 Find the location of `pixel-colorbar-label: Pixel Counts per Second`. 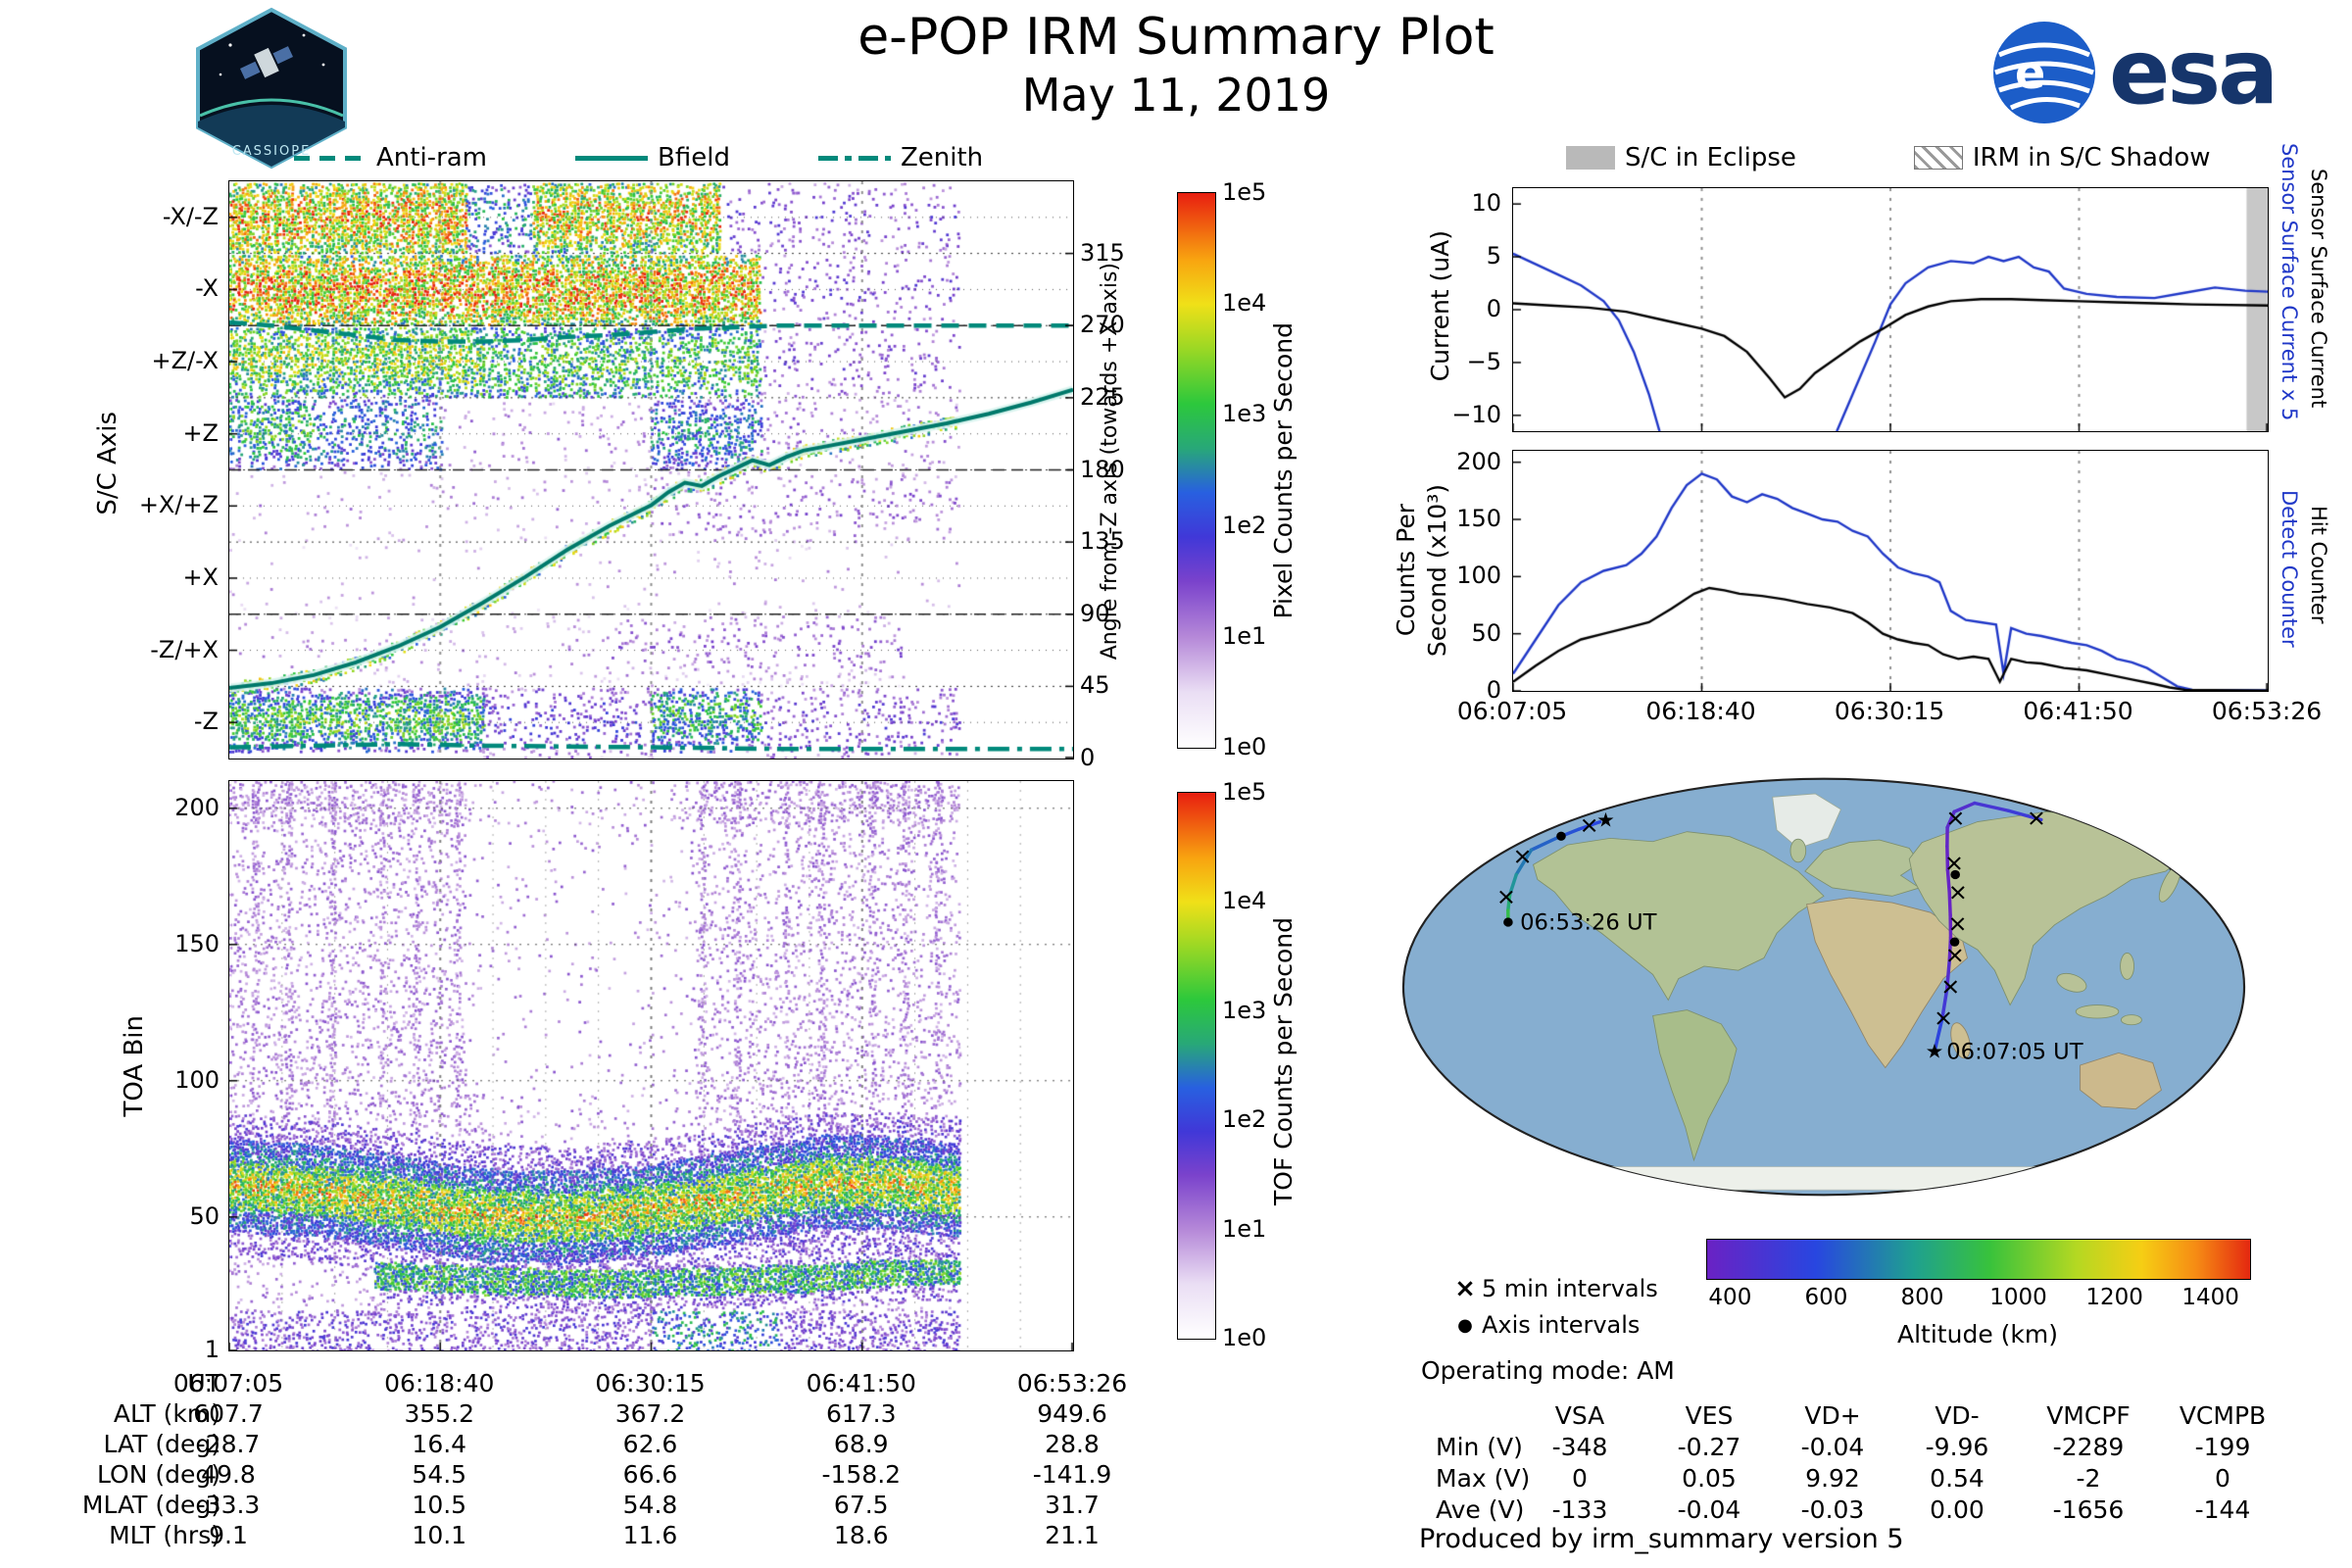

pixel-colorbar-label: Pixel Counts per Second is located at coordinates (1283, 470).